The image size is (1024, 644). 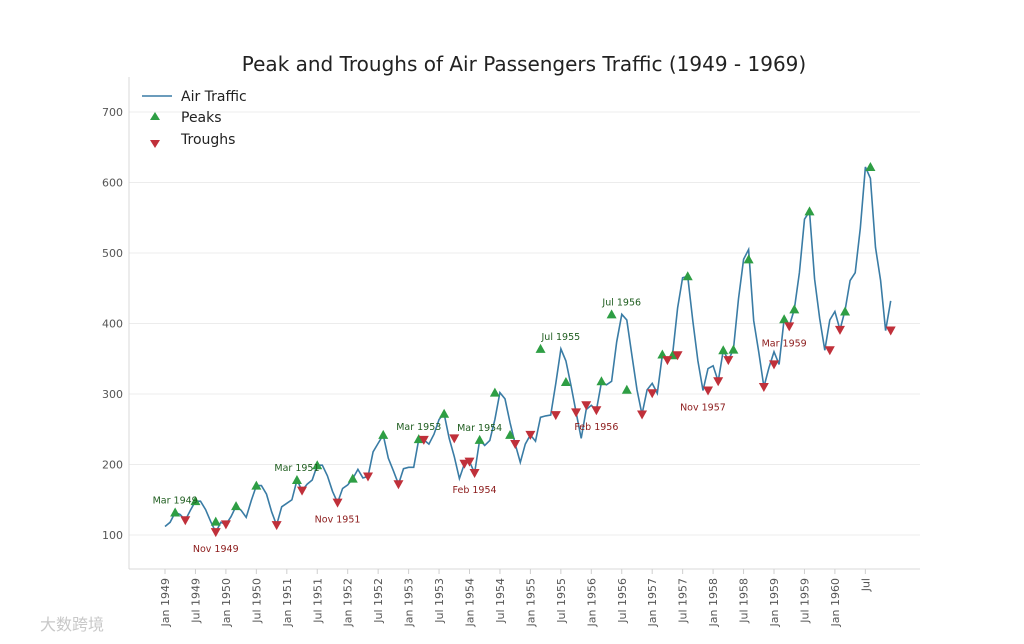 I want to click on trough-annotation: Feb 1954, so click(x=475, y=490).